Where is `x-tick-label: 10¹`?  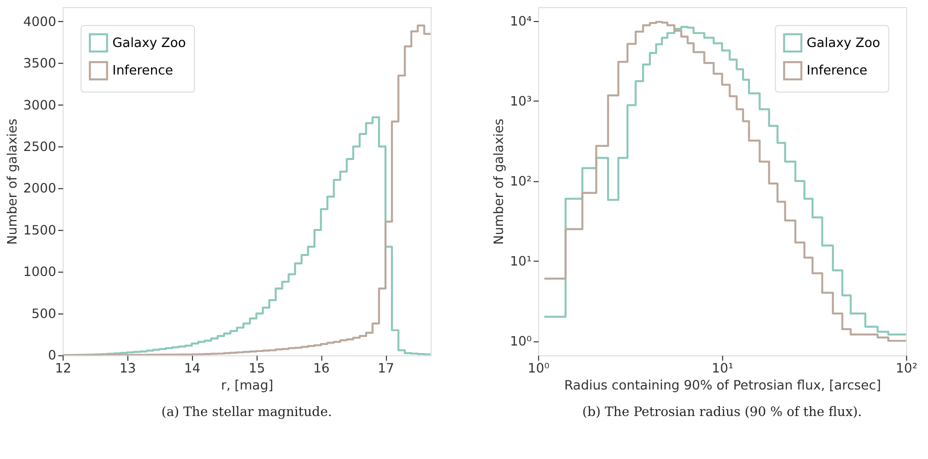 x-tick-label: 10¹ is located at coordinates (723, 369).